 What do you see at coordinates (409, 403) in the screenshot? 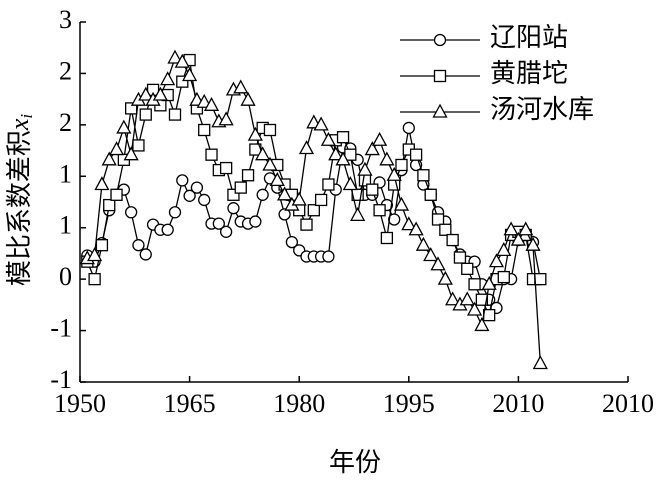
I see `x-tick-label: 1995` at bounding box center [409, 403].